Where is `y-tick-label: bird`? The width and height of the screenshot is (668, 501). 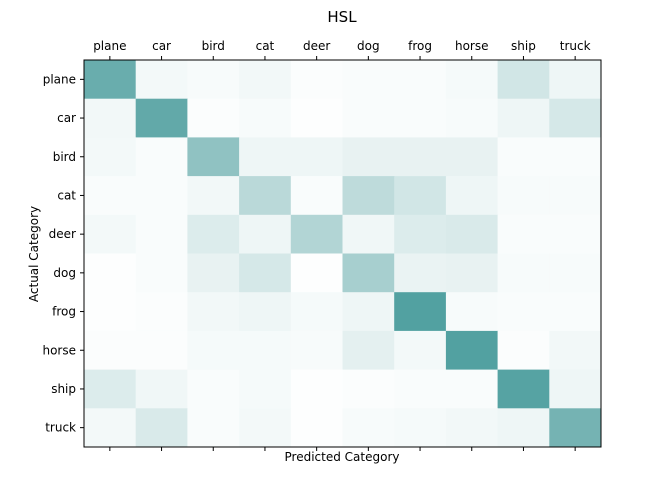 y-tick-label: bird is located at coordinates (64, 157).